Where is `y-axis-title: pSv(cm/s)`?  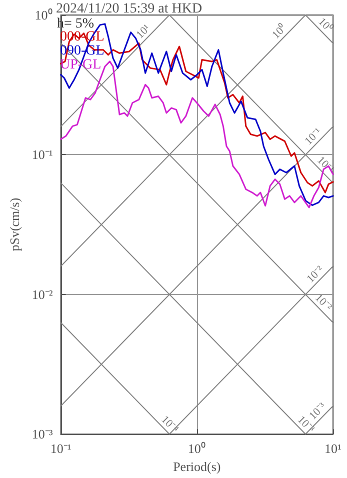 y-axis-title: pSv(cm/s) is located at coordinates (14, 225).